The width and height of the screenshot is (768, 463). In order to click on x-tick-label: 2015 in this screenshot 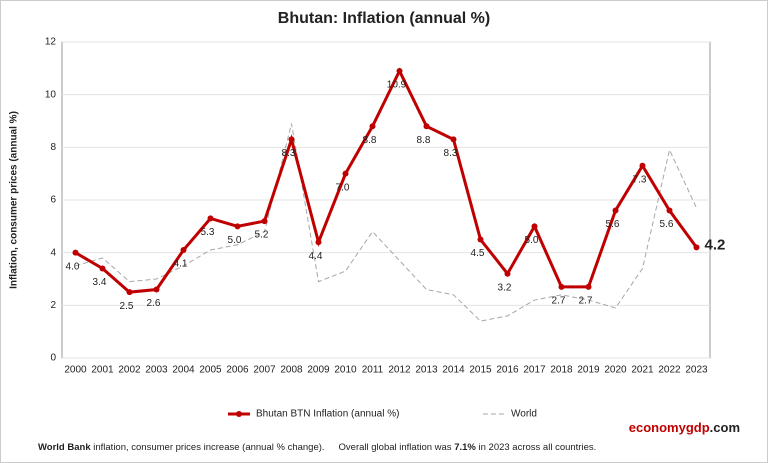, I will do `click(480, 370)`.